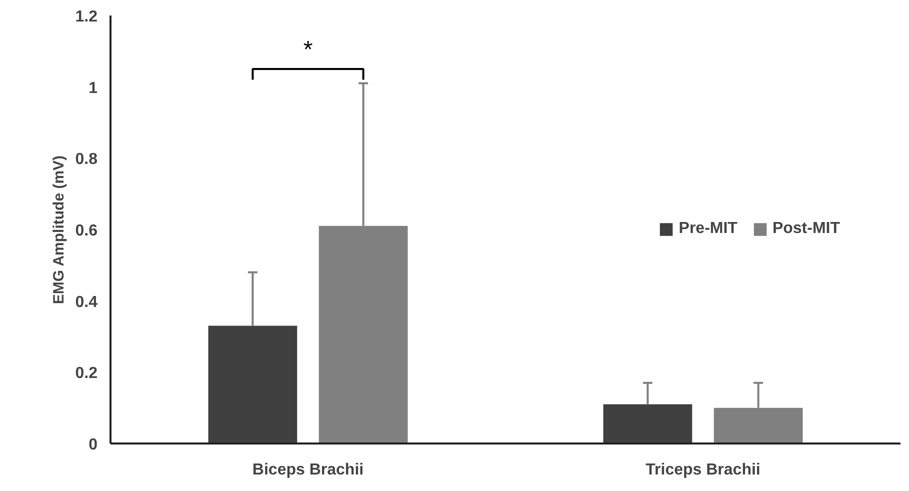 The width and height of the screenshot is (909, 491). I want to click on x-tick-label: Triceps Brachii, so click(703, 470).